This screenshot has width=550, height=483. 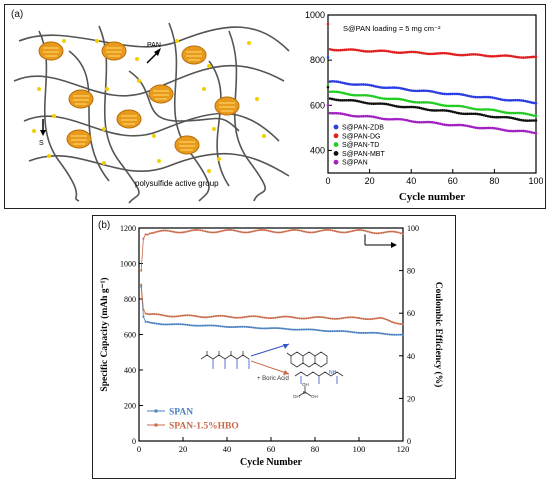 I want to click on legend-label: SPAN, so click(x=181, y=413).